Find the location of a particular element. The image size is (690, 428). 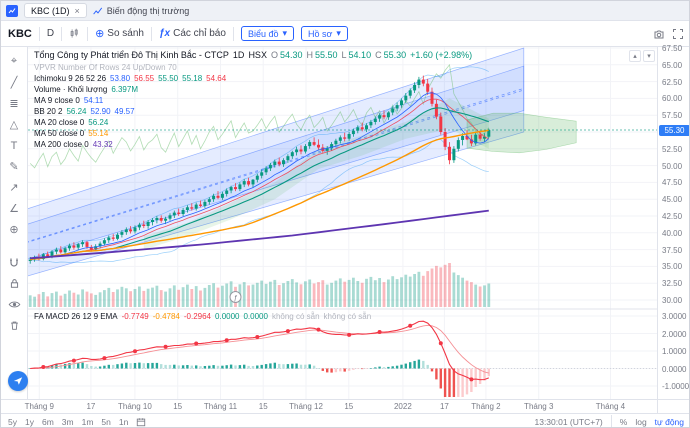

price-tick: 52.50 is located at coordinates (672, 149).